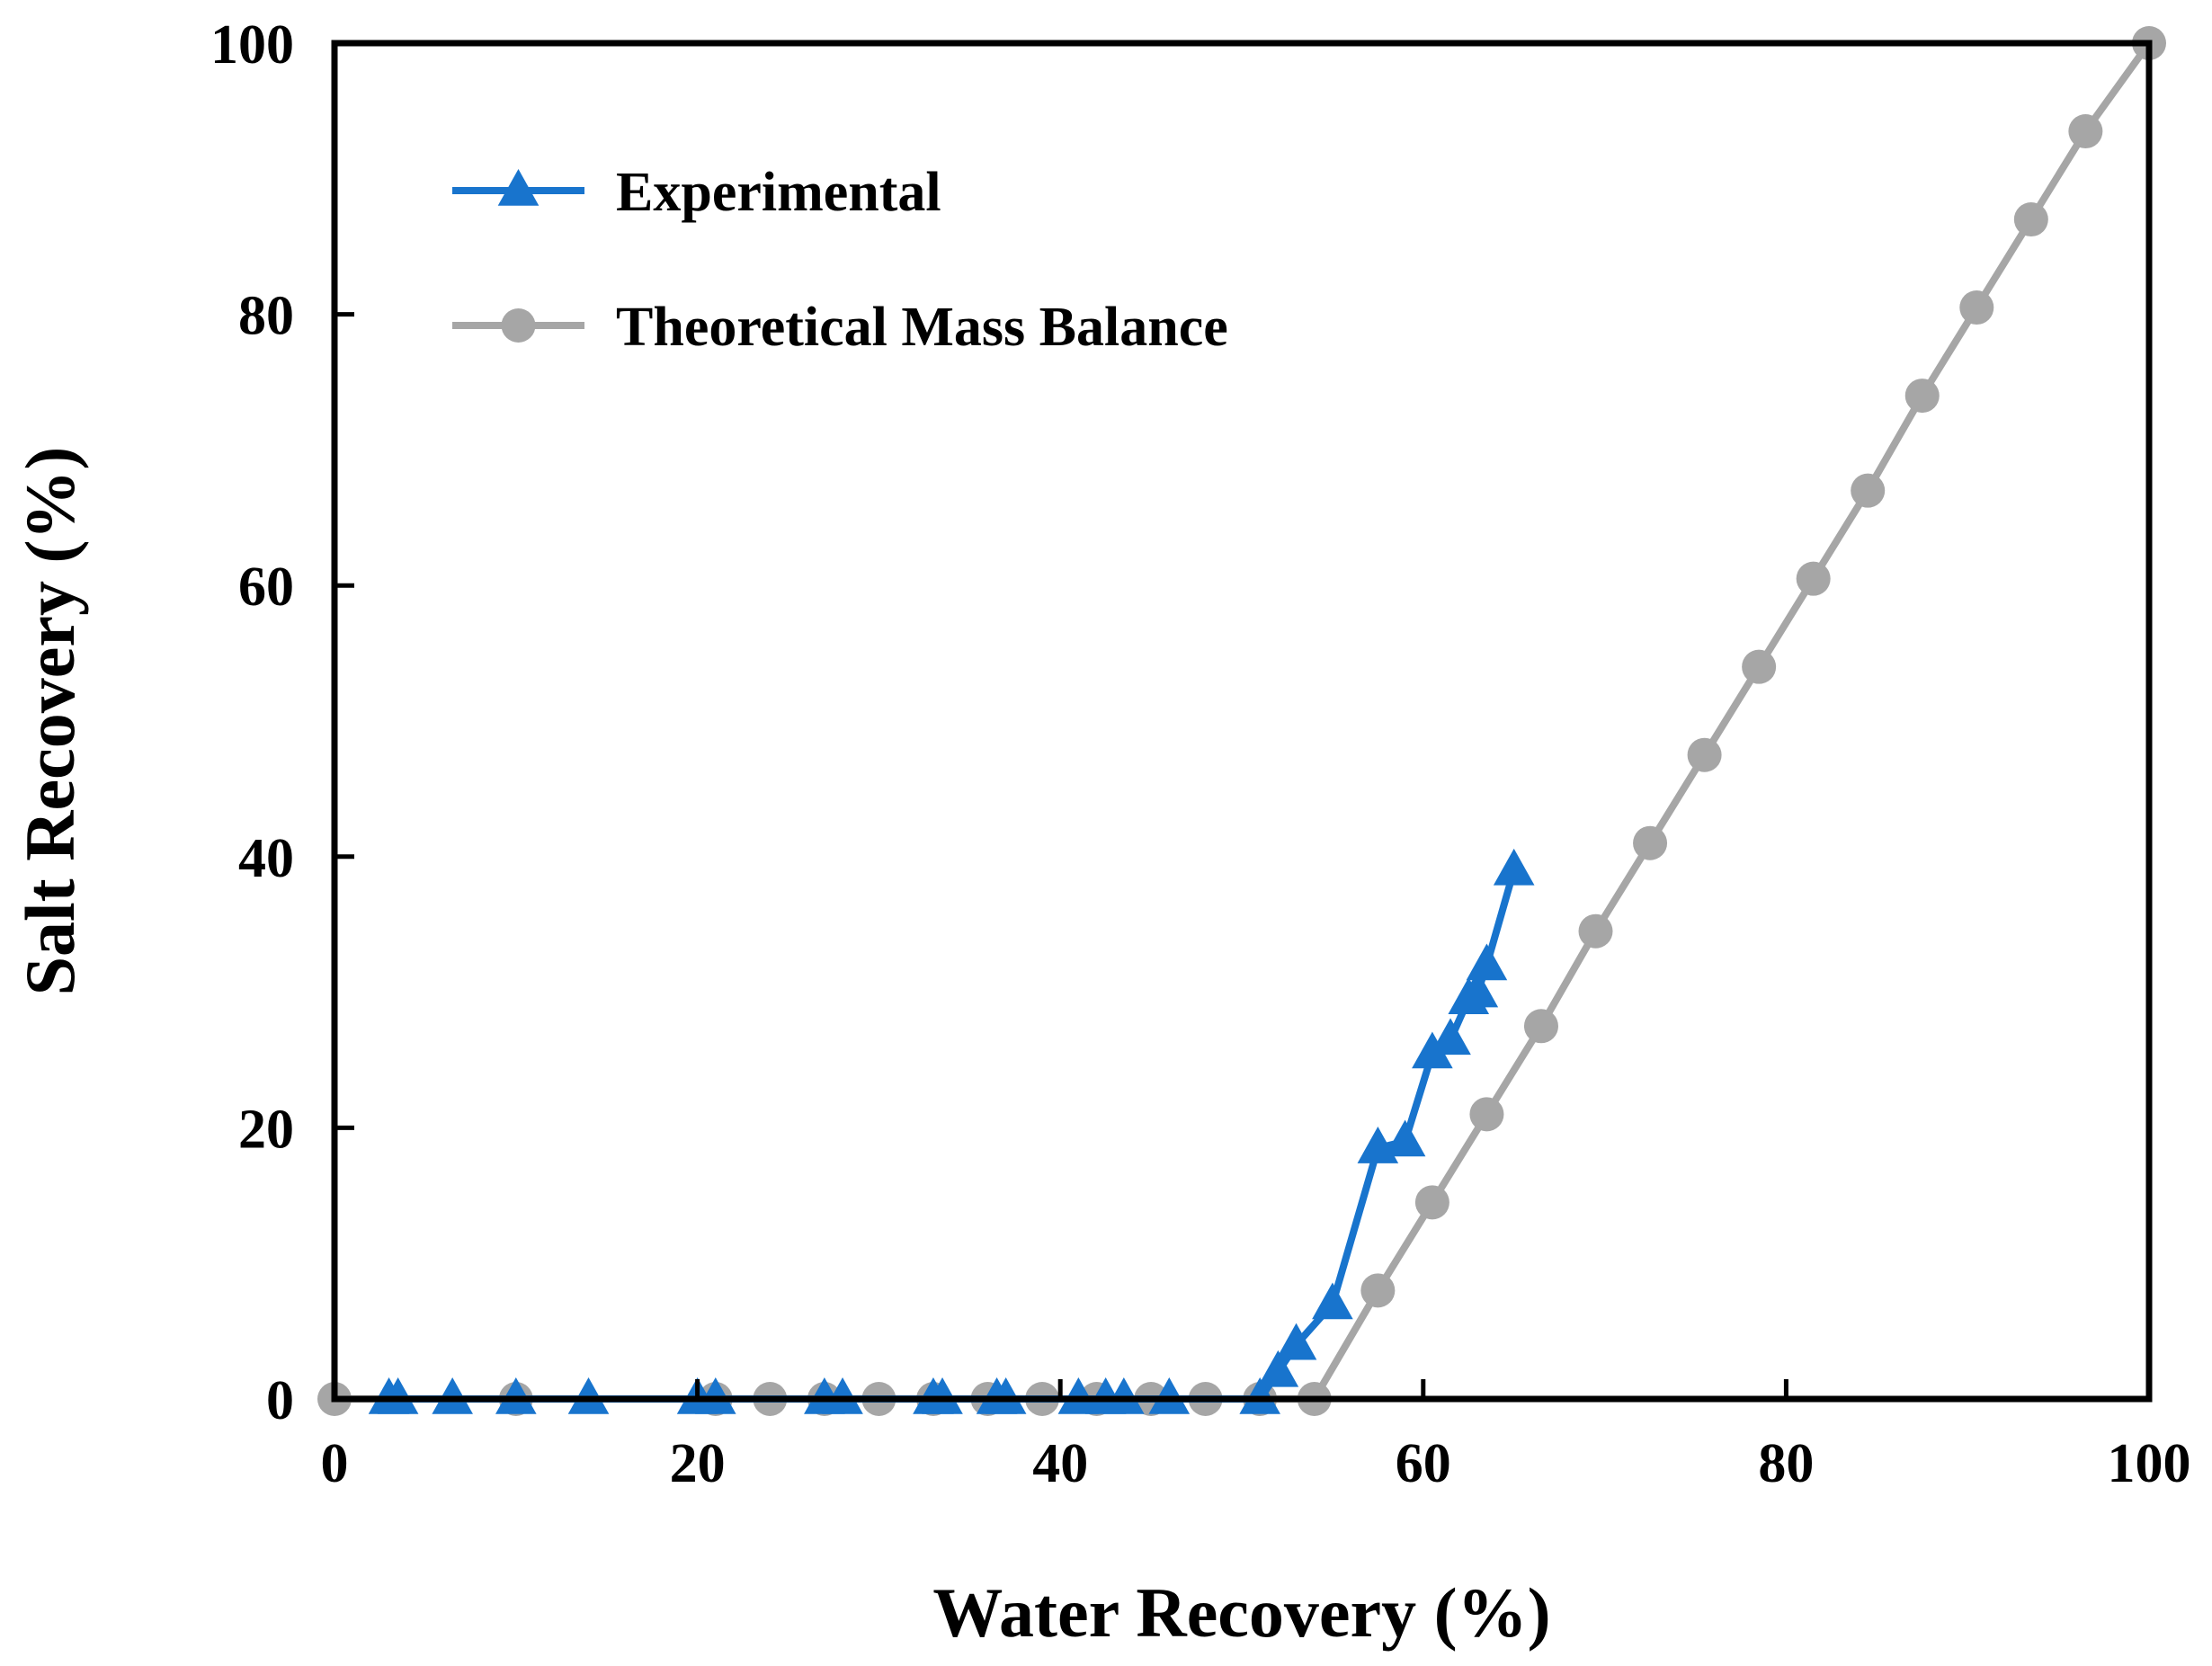 This screenshot has width=2212, height=1666. What do you see at coordinates (266, 858) in the screenshot?
I see `y-tick-label-2: 40` at bounding box center [266, 858].